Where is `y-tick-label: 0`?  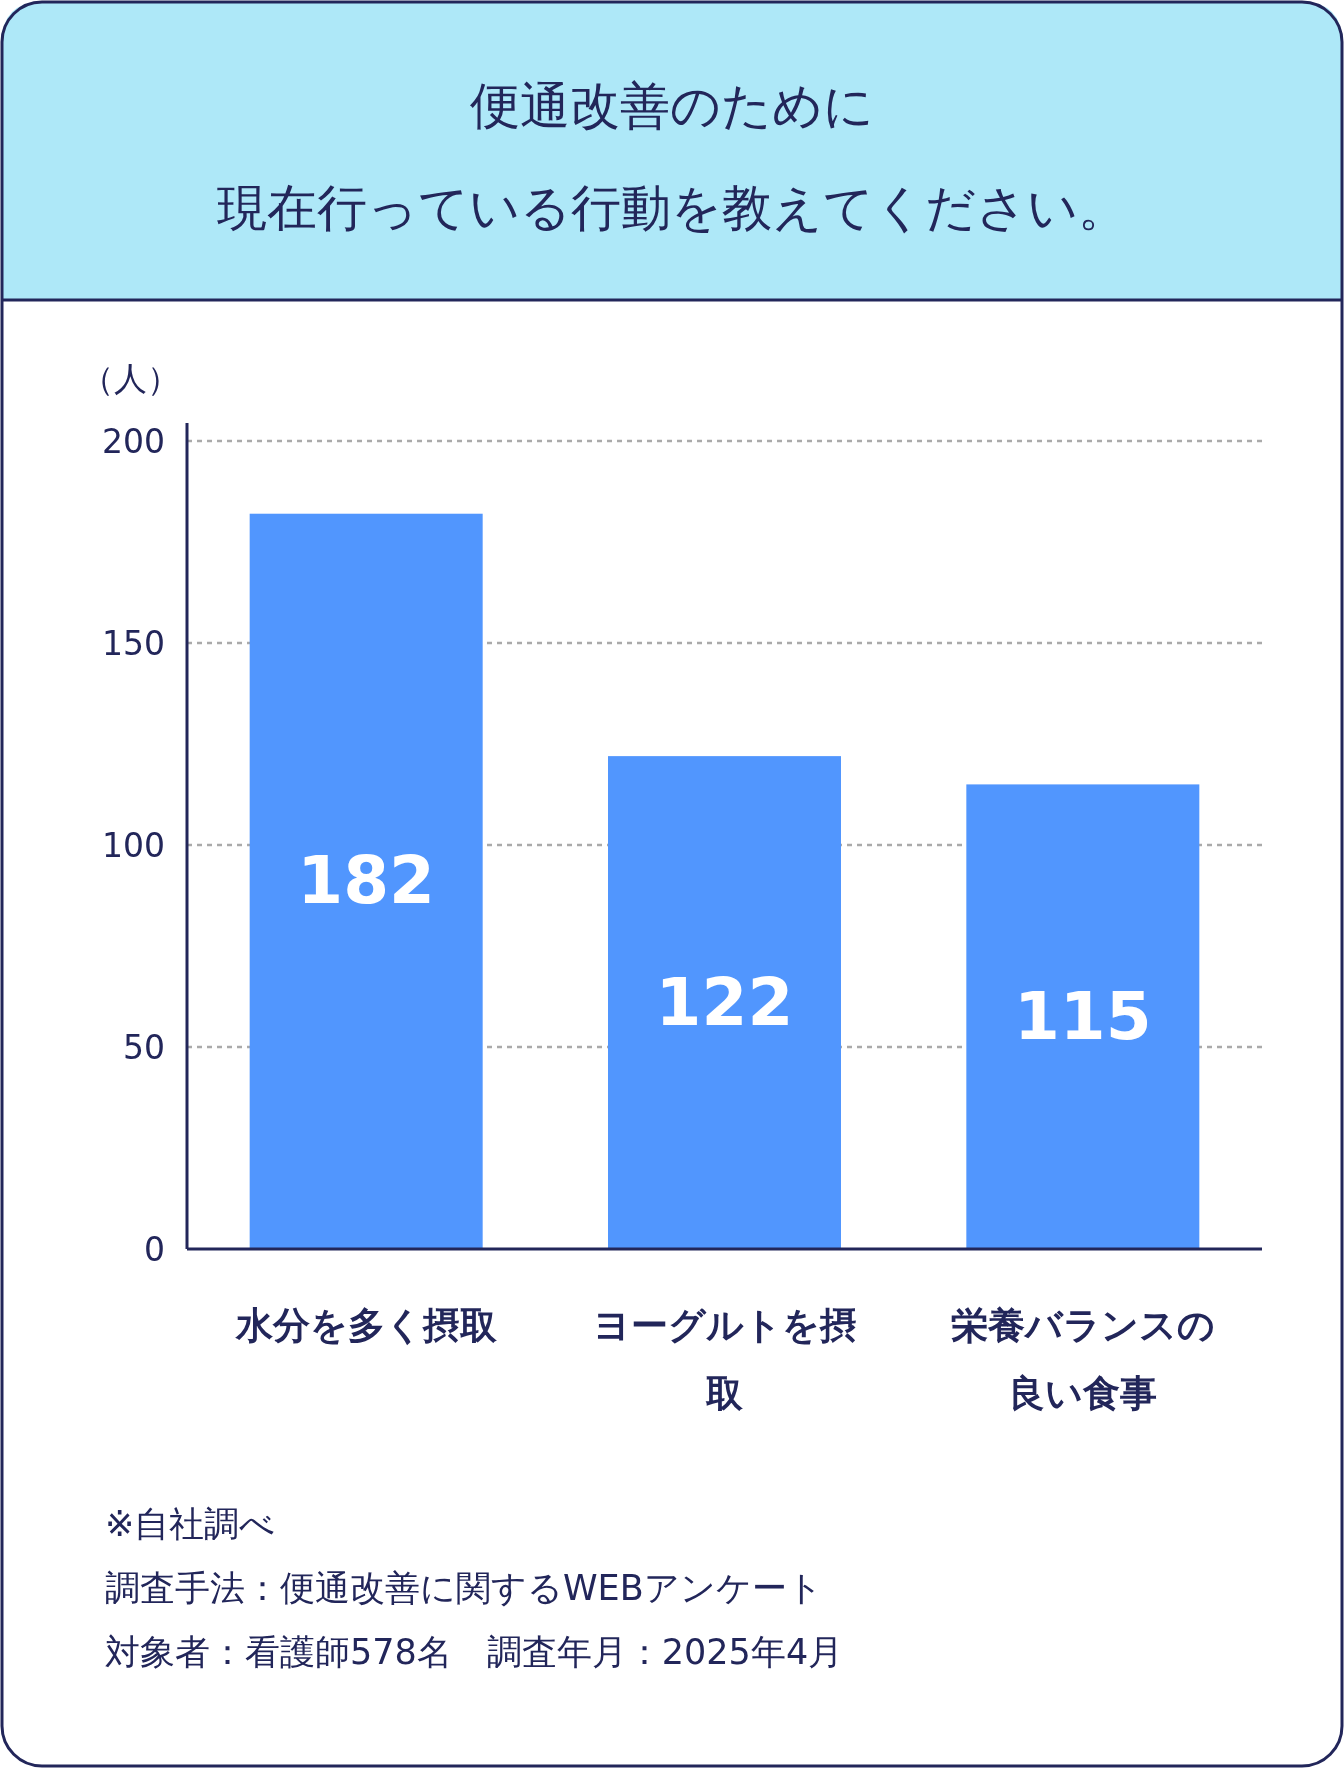 y-tick-label: 0 is located at coordinates (154, 1249).